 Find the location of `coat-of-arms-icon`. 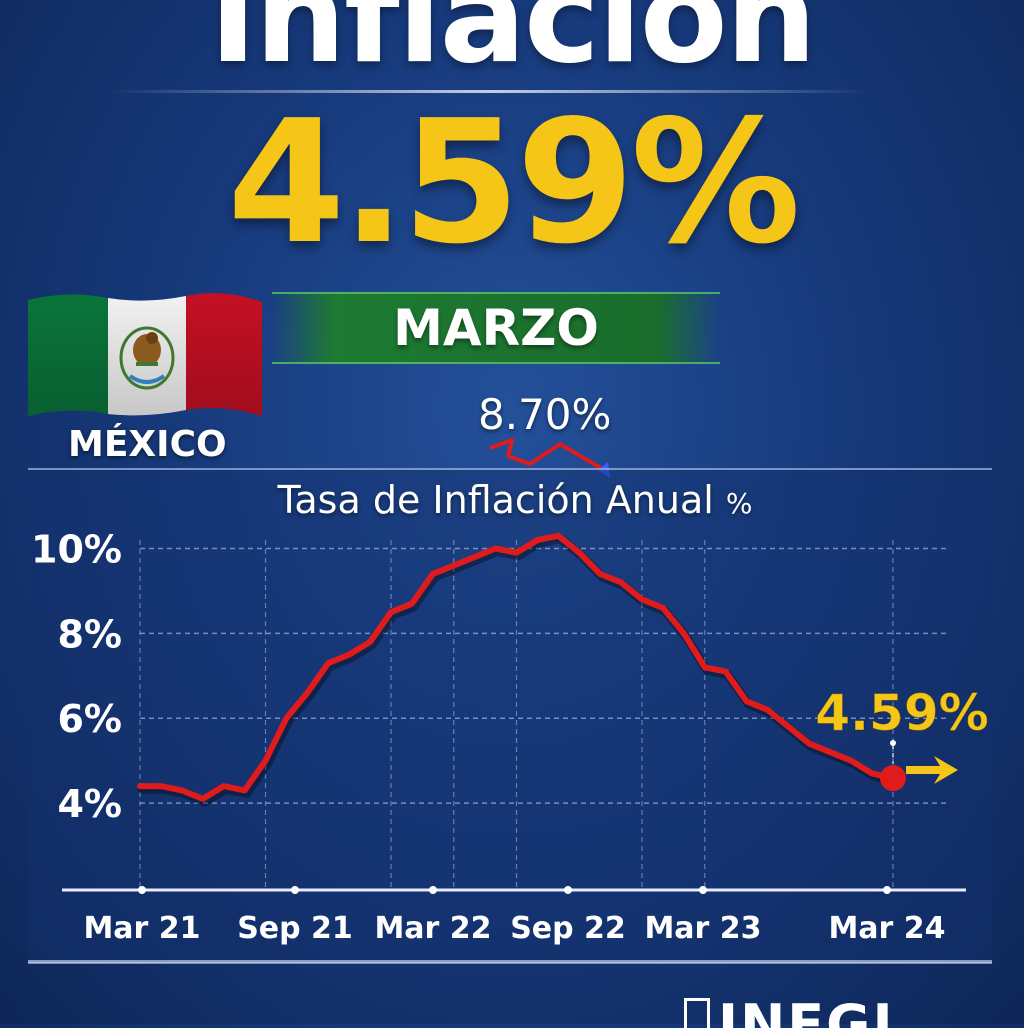

coat-of-arms-icon is located at coordinates (147, 358).